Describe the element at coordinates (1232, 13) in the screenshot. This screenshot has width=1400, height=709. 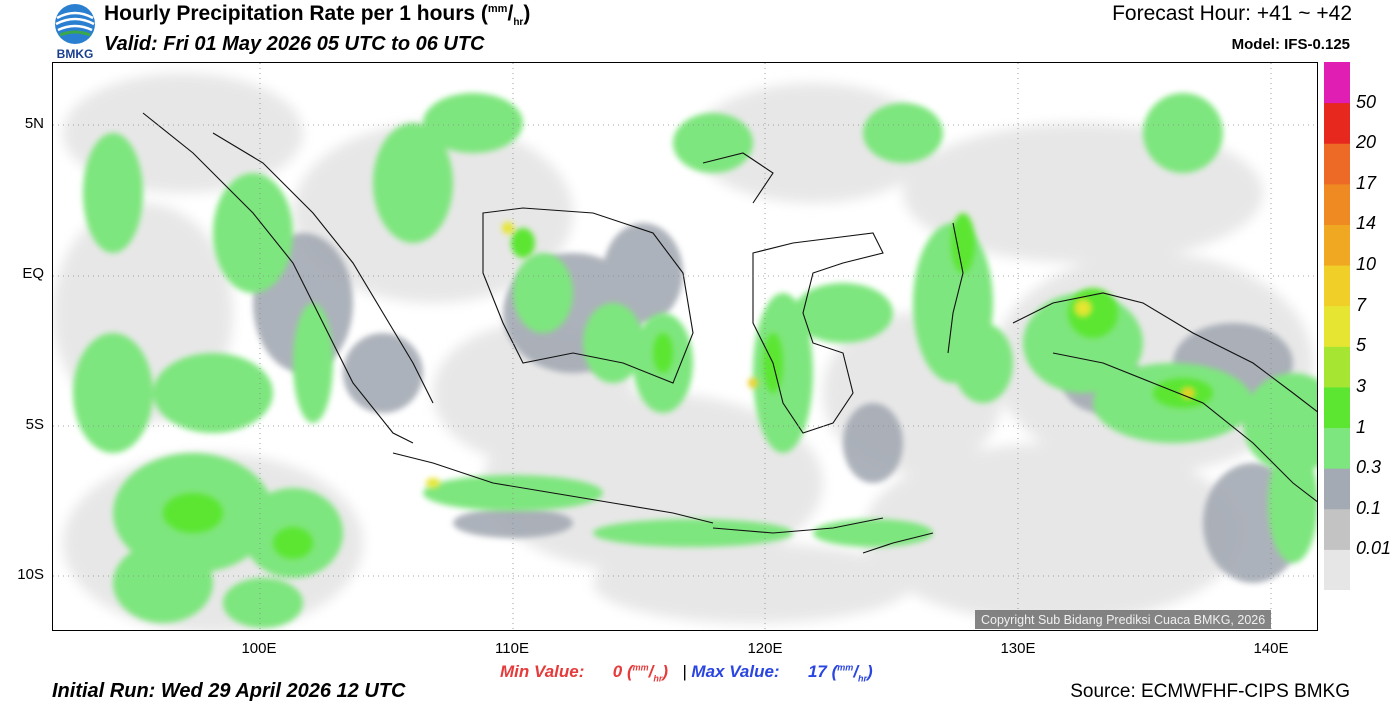
I see `forecast-hour: Forecast Hour: +41 ~ +42` at that location.